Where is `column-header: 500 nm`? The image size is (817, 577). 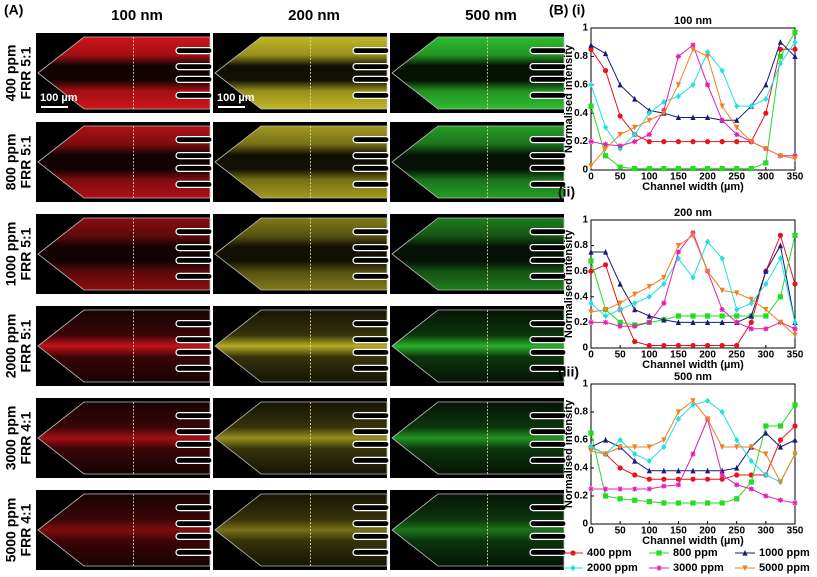
column-header: 500 nm is located at coordinates (491, 15).